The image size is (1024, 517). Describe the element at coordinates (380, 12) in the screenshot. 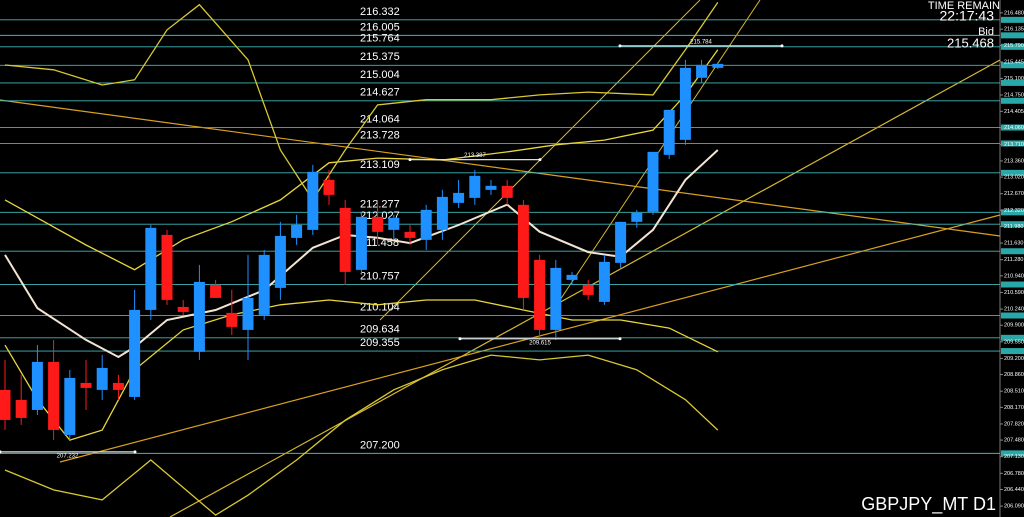

I see `level-label: 216.332` at that location.